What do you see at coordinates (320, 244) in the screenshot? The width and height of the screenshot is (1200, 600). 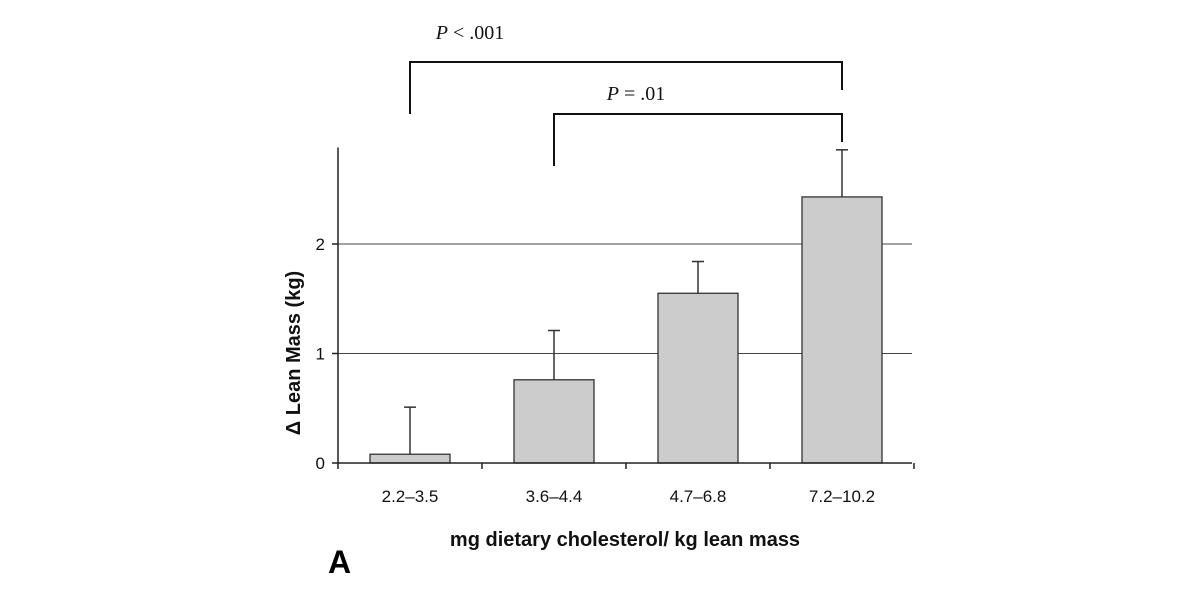 I see `y-tick-label-2: 2` at bounding box center [320, 244].